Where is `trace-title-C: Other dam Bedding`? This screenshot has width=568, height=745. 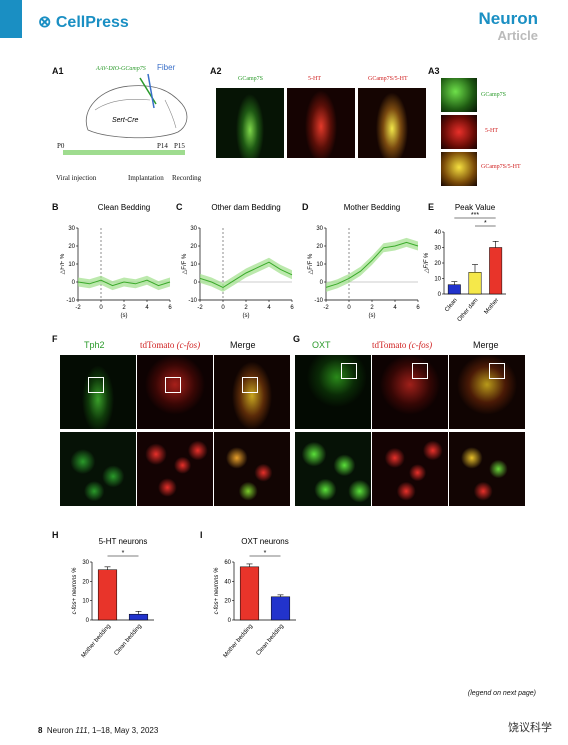 trace-title-C: Other dam Bedding is located at coordinates (245, 207).